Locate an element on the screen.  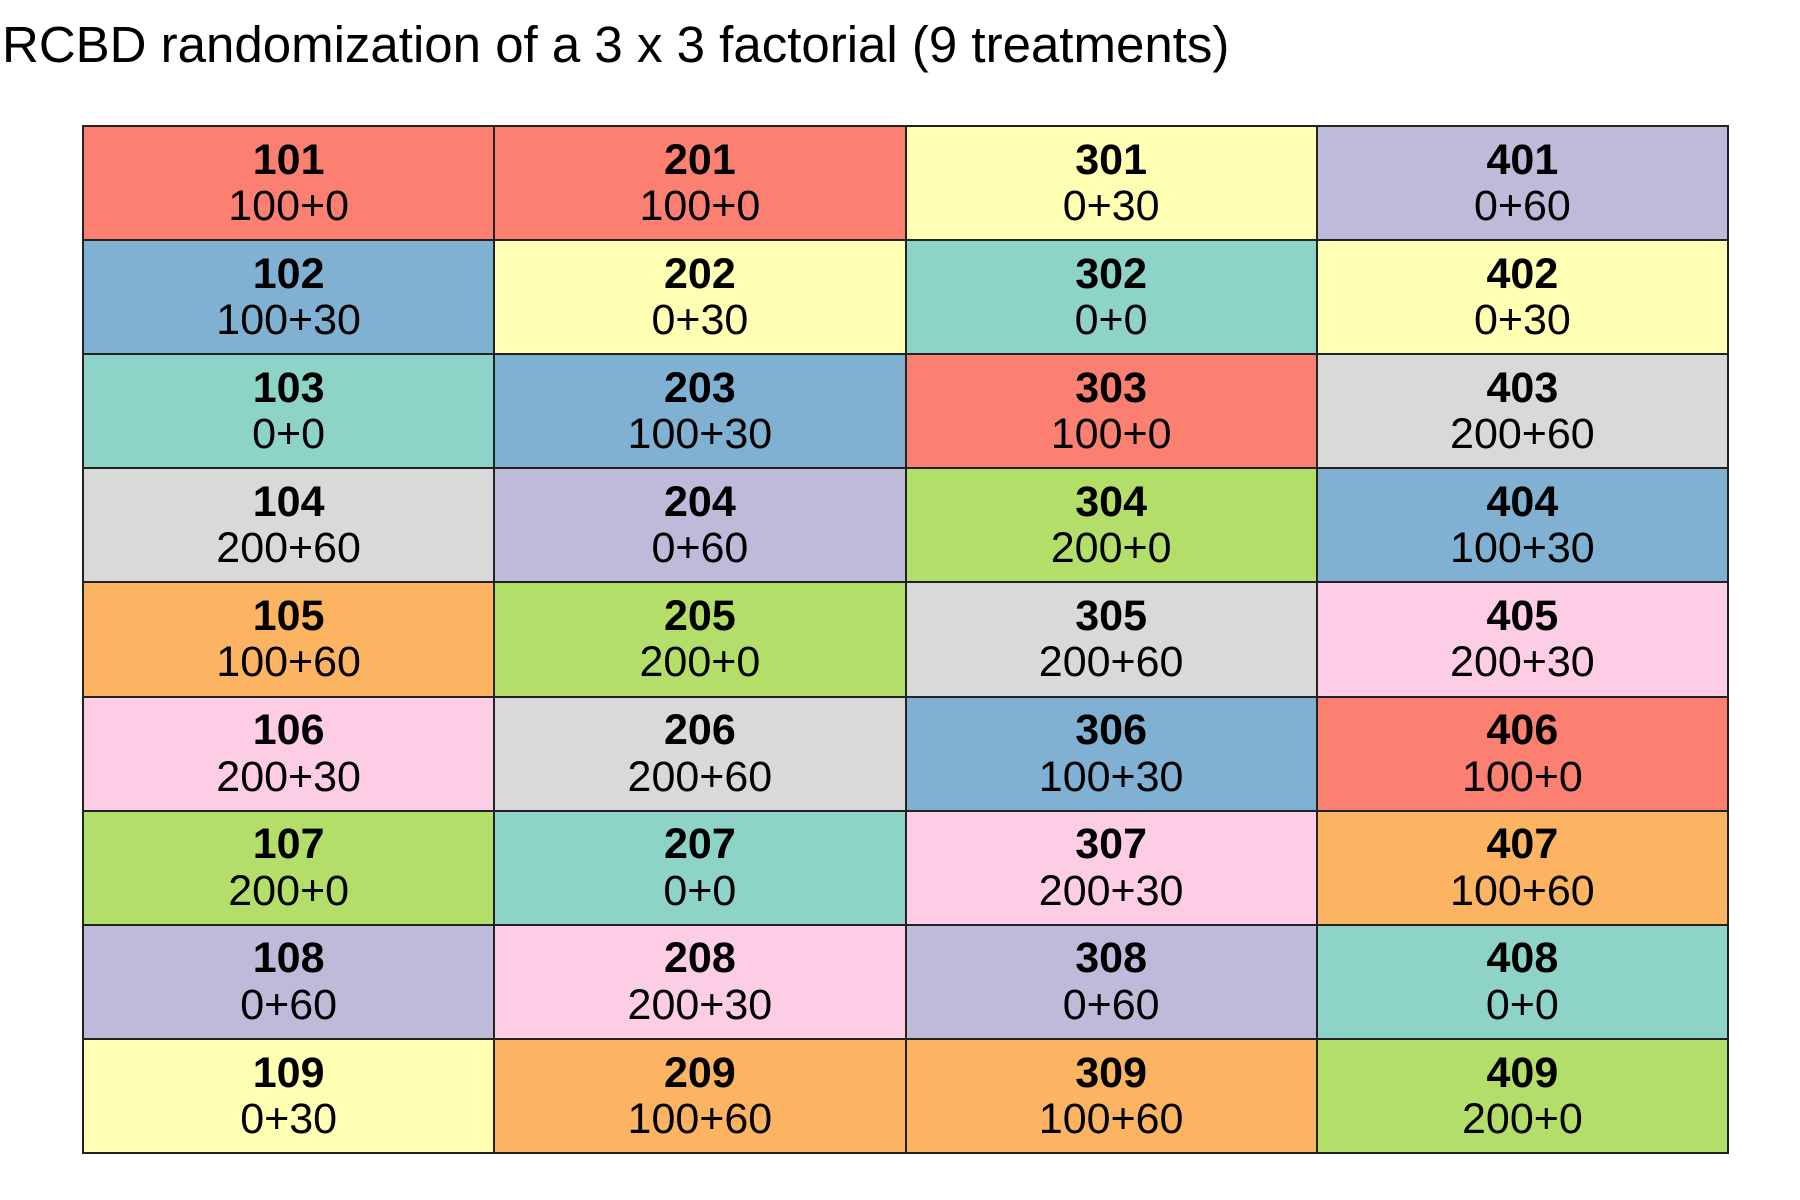
plot-cell: 209 100+60 is located at coordinates (700, 1095).